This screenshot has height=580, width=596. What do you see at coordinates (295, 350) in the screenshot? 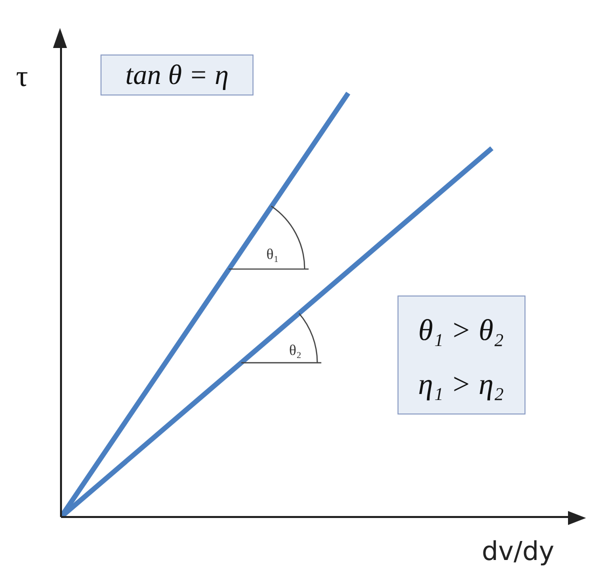
I see `annotation: θ₂` at bounding box center [295, 350].